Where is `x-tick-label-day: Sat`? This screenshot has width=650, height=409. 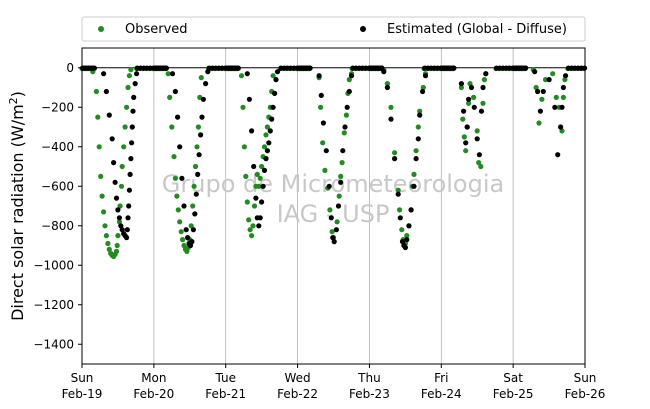
x-tick-label-day: Sat is located at coordinates (513, 378).